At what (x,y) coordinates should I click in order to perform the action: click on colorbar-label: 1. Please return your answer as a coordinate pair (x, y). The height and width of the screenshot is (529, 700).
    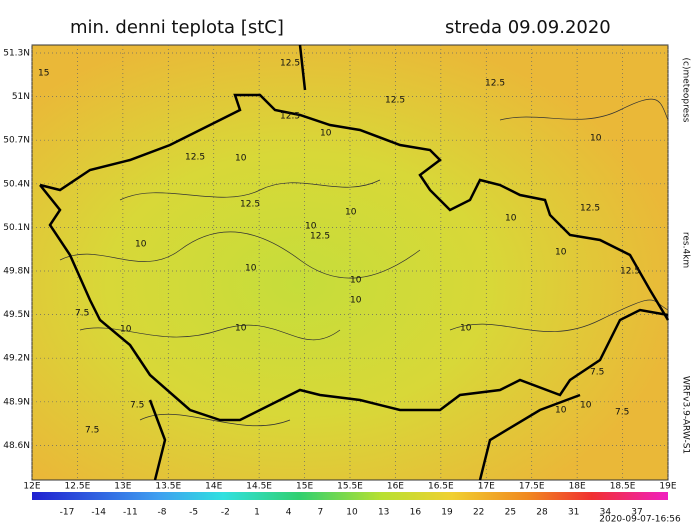
    Looking at the image, I should click on (257, 513).